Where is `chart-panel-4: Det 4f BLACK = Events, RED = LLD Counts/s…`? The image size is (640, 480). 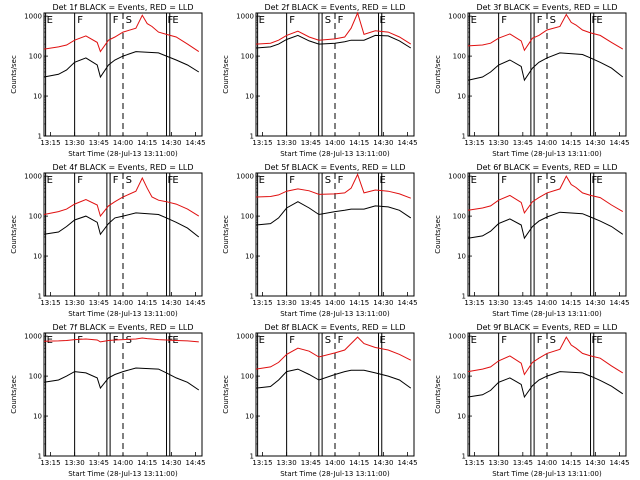
chart-panel-4: Det 4f BLACK = Events, RED = LLD Counts/s… is located at coordinates (108, 240).